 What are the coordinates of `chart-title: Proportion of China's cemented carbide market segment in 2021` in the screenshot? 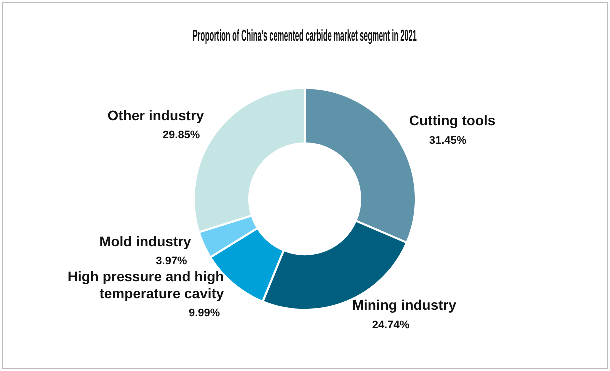 It's located at (305, 35).